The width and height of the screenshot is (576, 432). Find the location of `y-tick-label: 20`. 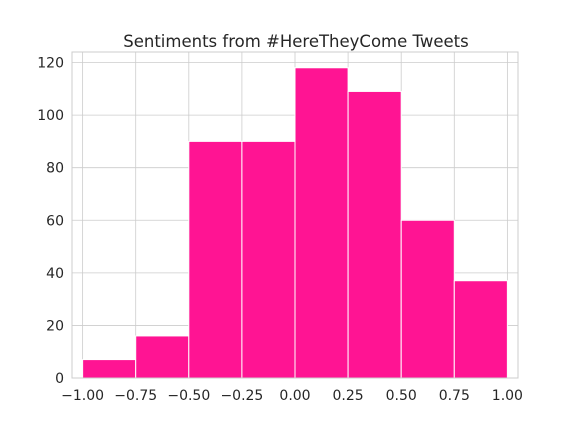

y-tick-label: 20 is located at coordinates (55, 326).